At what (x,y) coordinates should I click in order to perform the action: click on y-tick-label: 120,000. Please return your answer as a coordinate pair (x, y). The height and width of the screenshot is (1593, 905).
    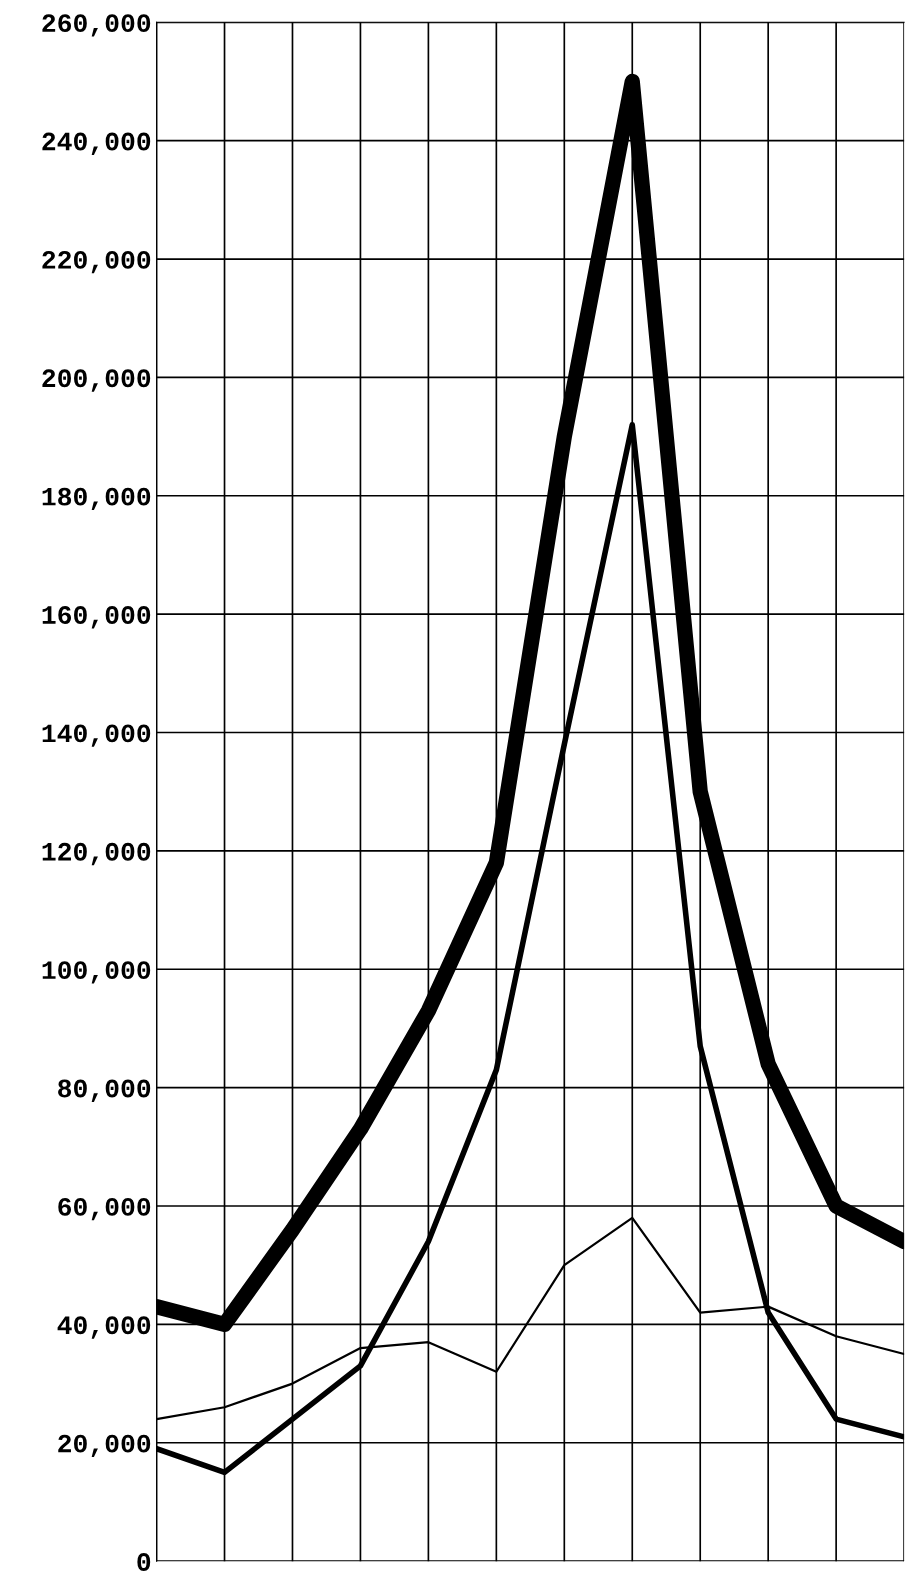
    Looking at the image, I should click on (96, 854).